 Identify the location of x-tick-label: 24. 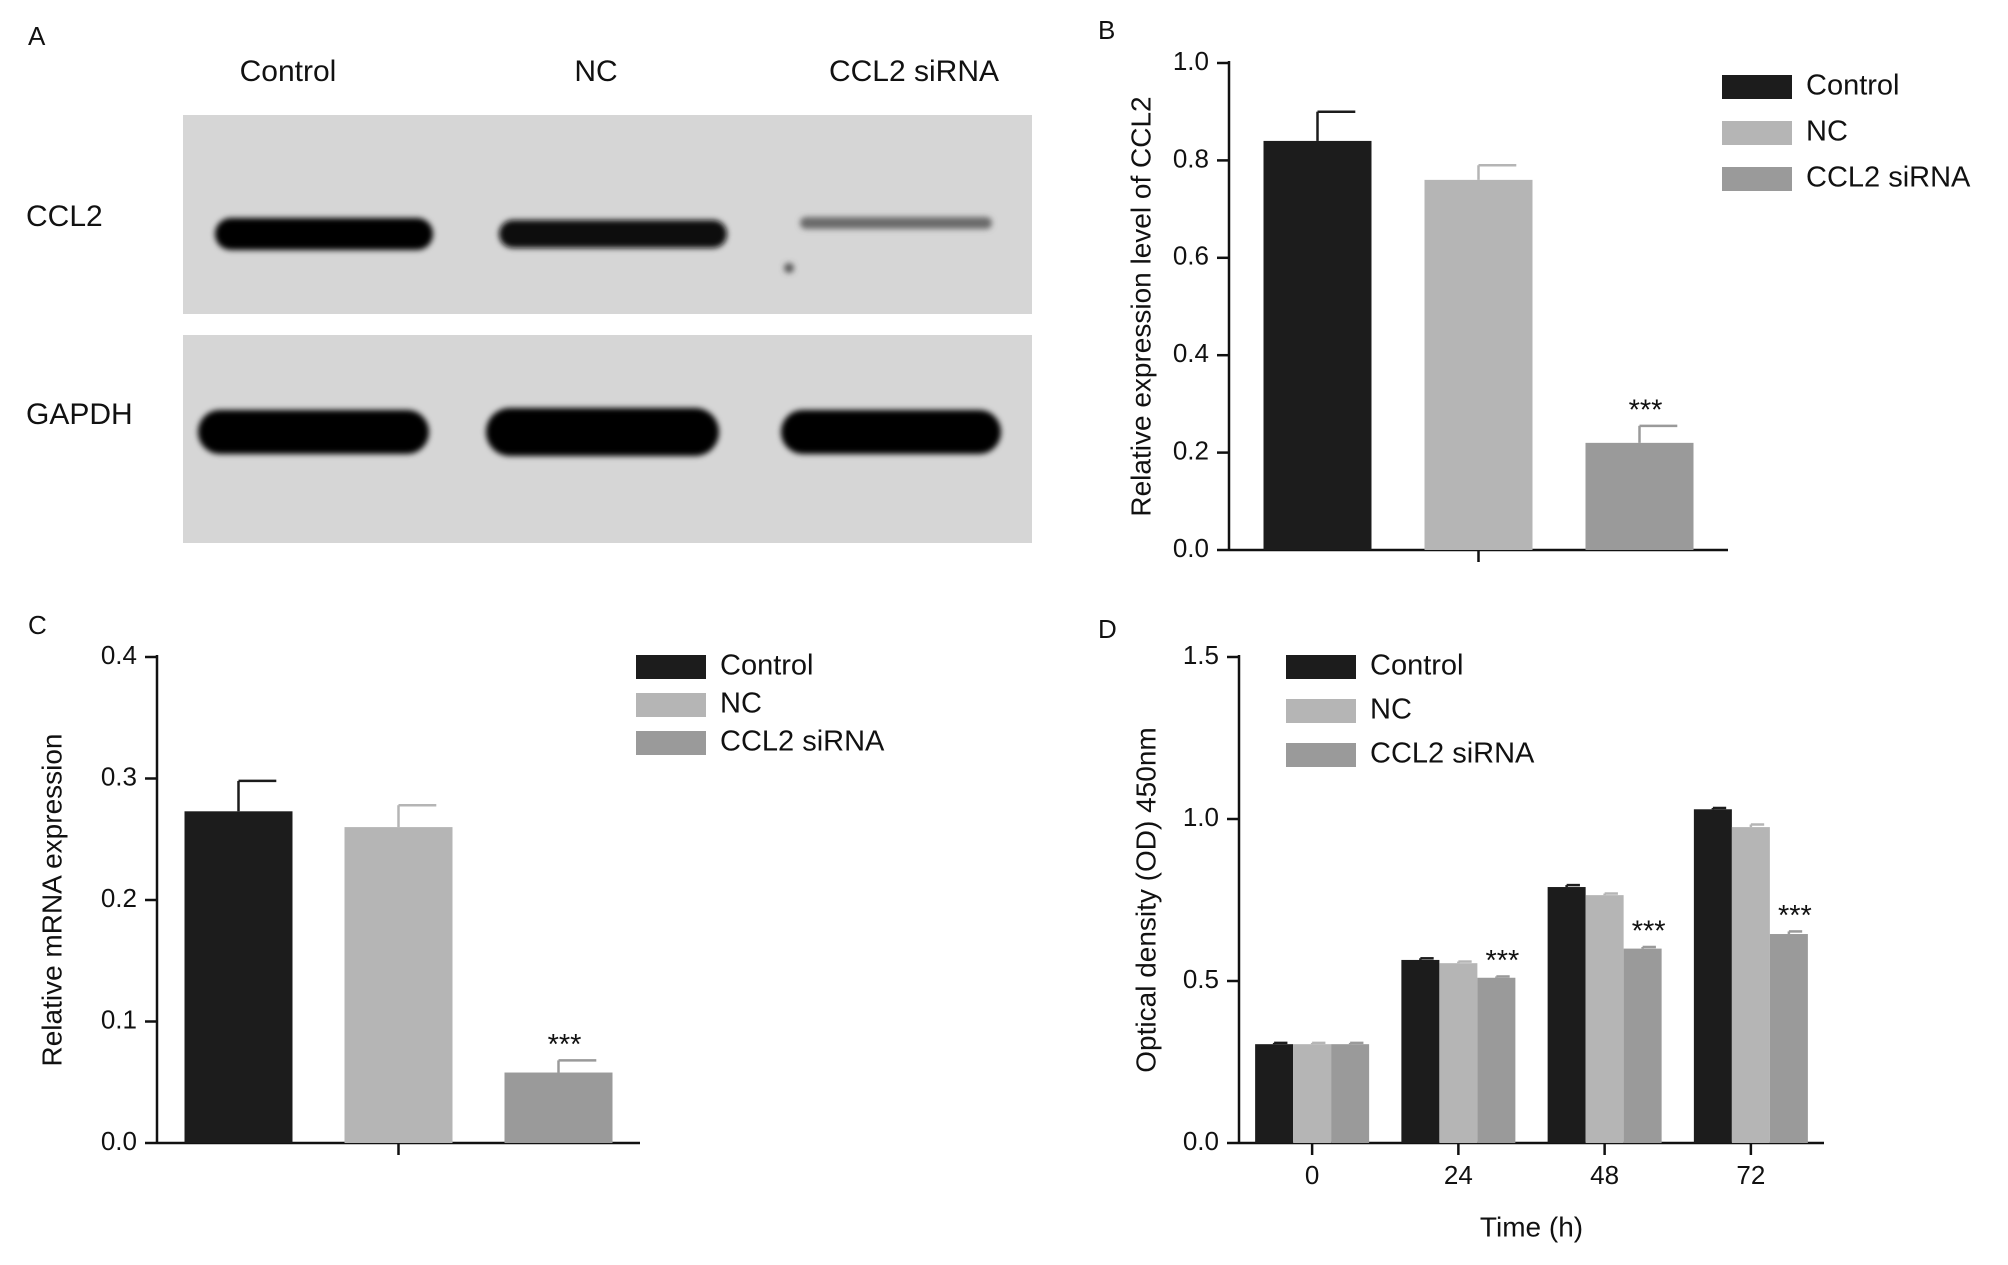
(1458, 1175).